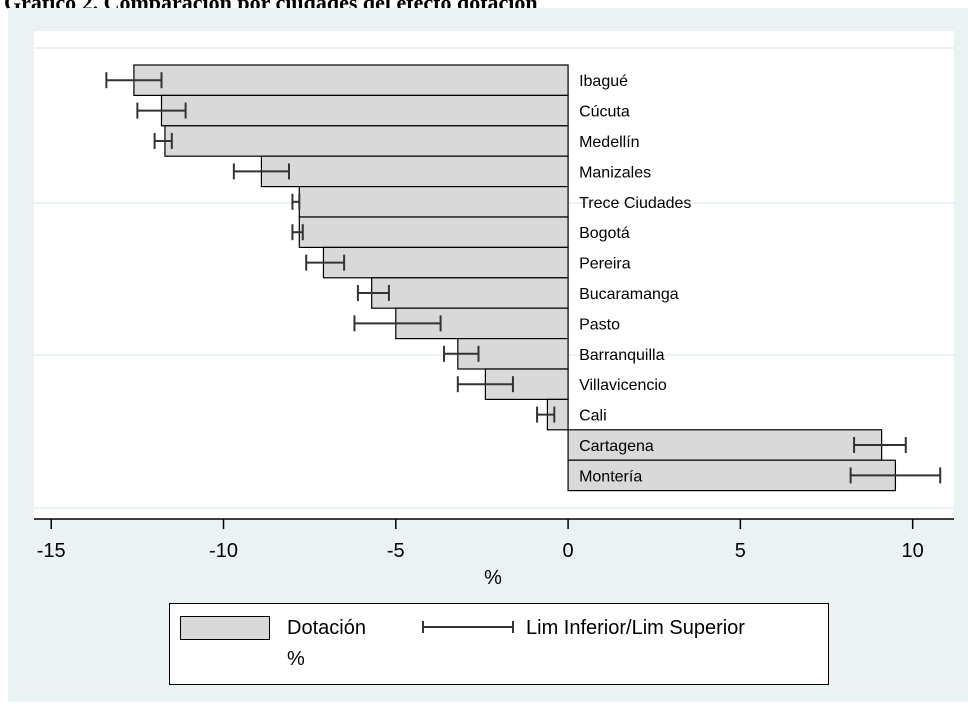 The height and width of the screenshot is (706, 968). Describe the element at coordinates (593, 416) in the screenshot. I see `category-label-11: Cali` at that location.